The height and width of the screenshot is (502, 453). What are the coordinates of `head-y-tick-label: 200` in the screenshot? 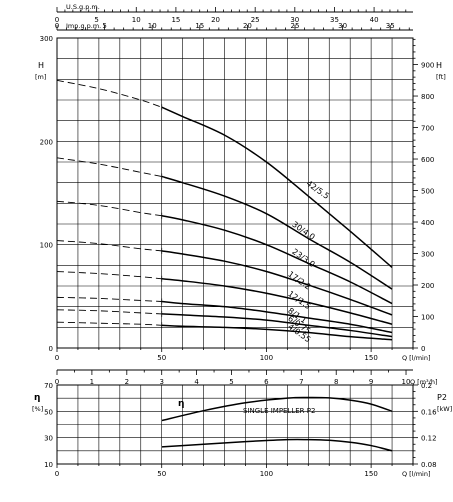 It's located at (46, 142).